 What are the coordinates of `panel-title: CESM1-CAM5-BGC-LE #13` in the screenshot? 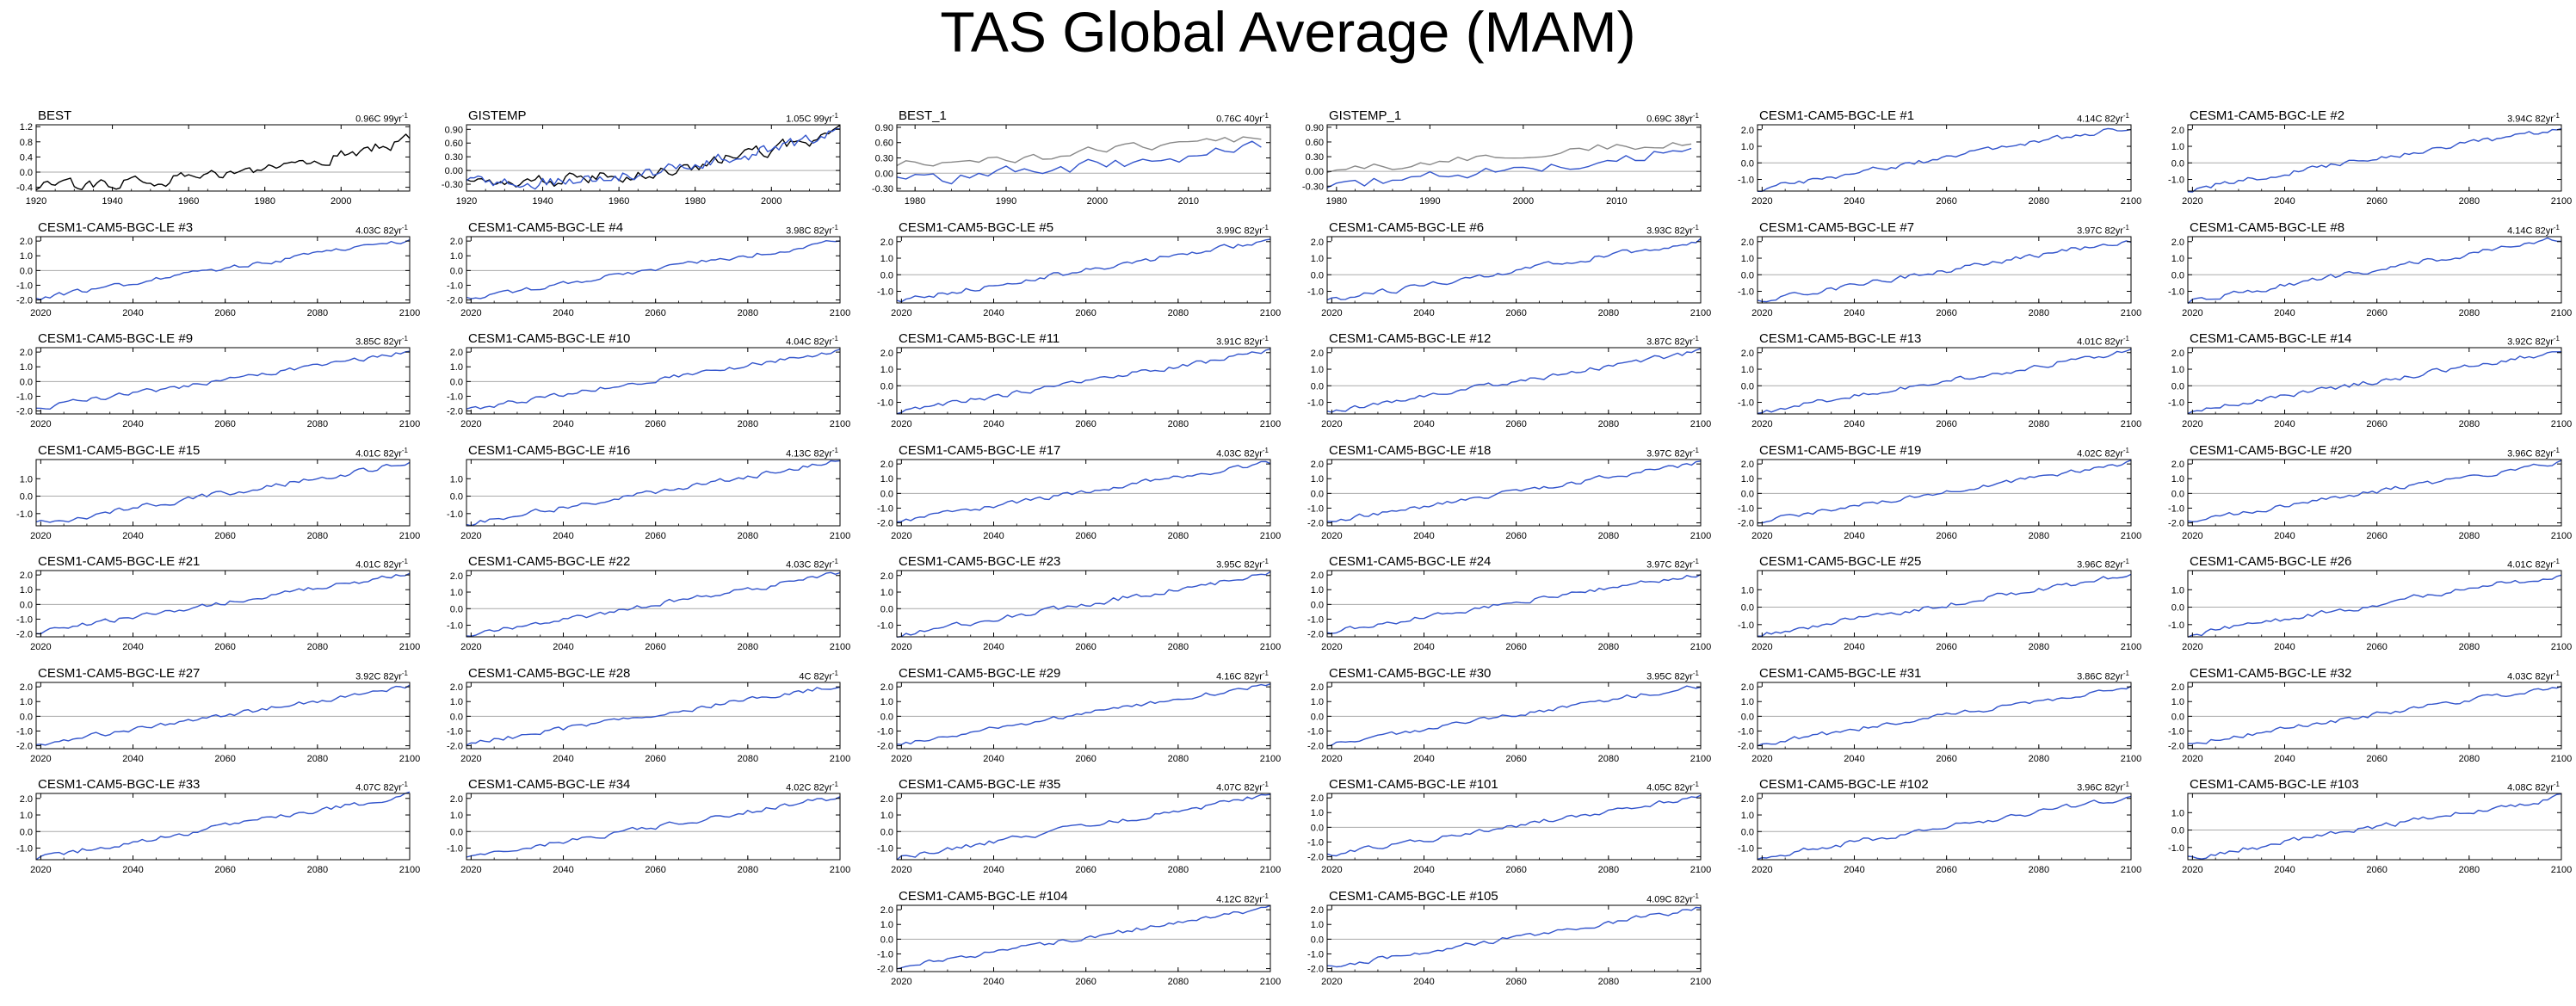 It's located at (1840, 338).